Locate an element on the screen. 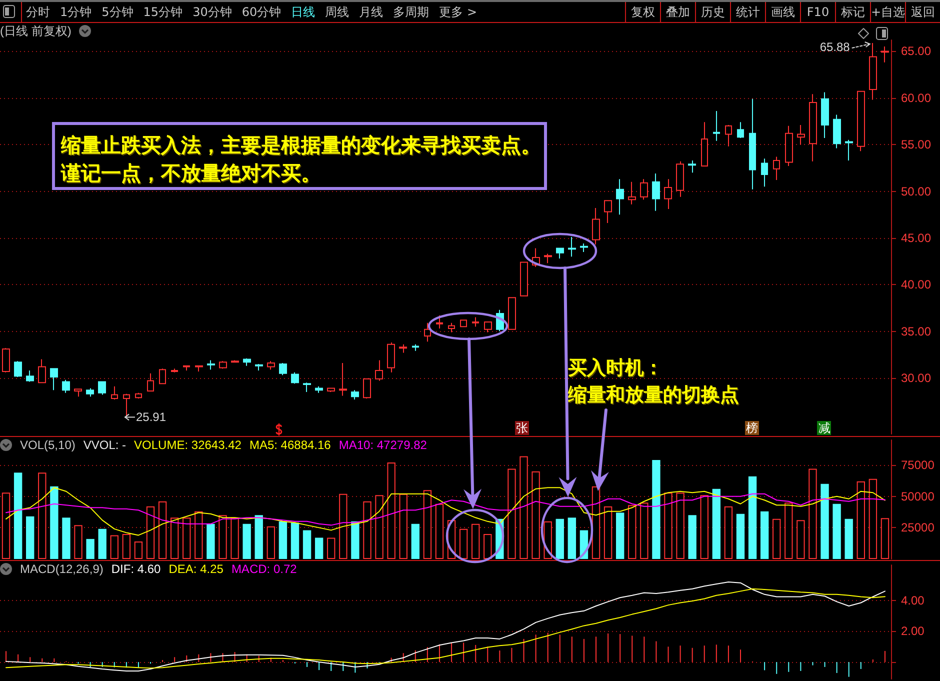 The image size is (940, 681). text: MA5: 46884.16 is located at coordinates (290, 445).